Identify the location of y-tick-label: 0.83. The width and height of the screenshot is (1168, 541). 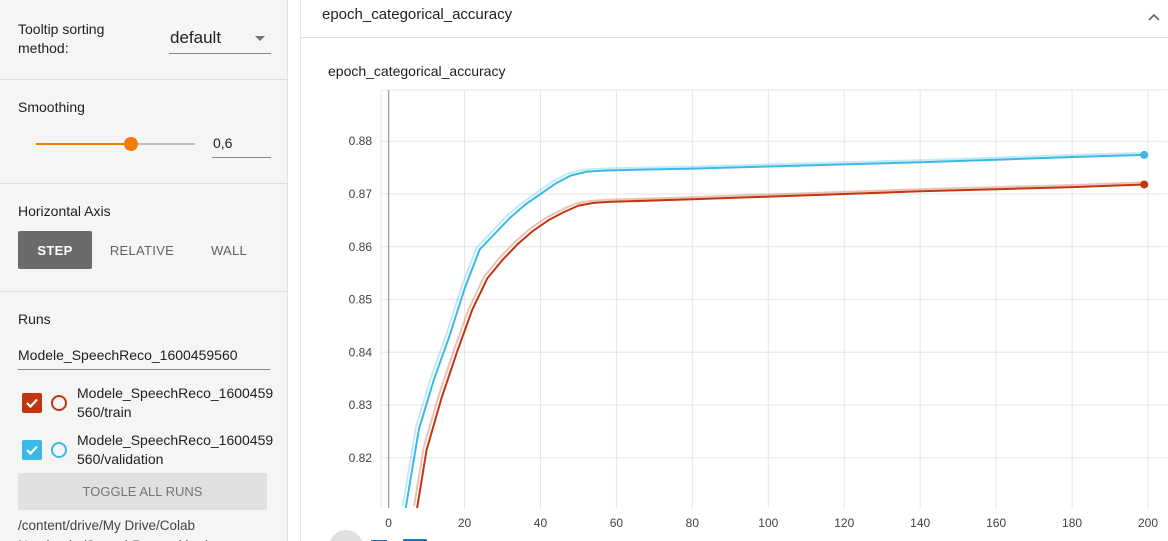
(361, 405).